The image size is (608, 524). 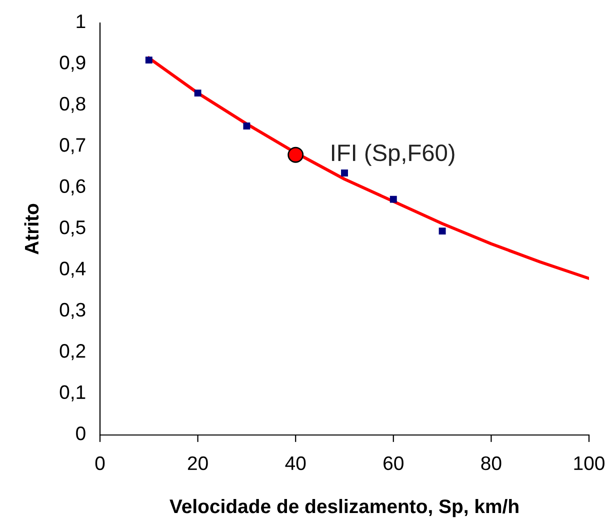 I want to click on y-tick-label: 0,1, so click(x=73, y=393).